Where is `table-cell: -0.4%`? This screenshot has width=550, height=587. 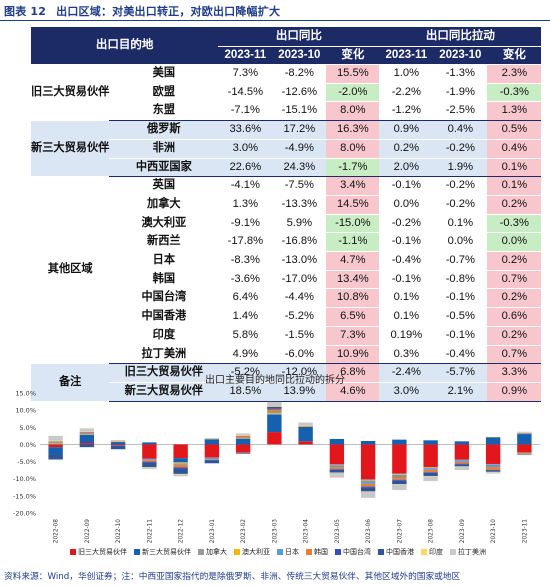 table-cell: -0.4% is located at coordinates (460, 355).